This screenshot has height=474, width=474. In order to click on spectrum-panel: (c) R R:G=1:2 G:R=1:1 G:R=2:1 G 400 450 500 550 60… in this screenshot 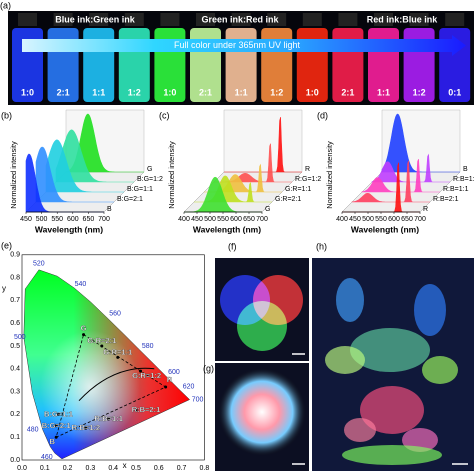, I will do `click(240, 171)`.